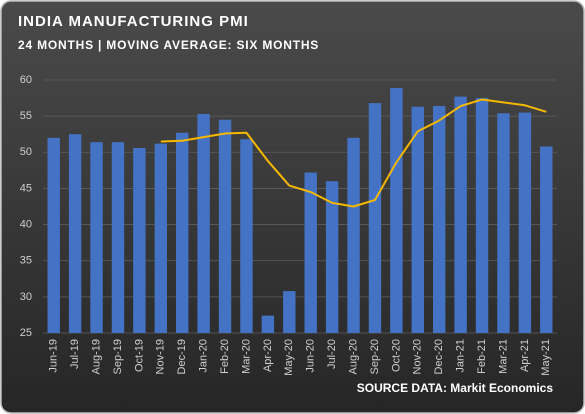 The image size is (585, 414). I want to click on x-tick-label: Feb-20, so click(225, 356).